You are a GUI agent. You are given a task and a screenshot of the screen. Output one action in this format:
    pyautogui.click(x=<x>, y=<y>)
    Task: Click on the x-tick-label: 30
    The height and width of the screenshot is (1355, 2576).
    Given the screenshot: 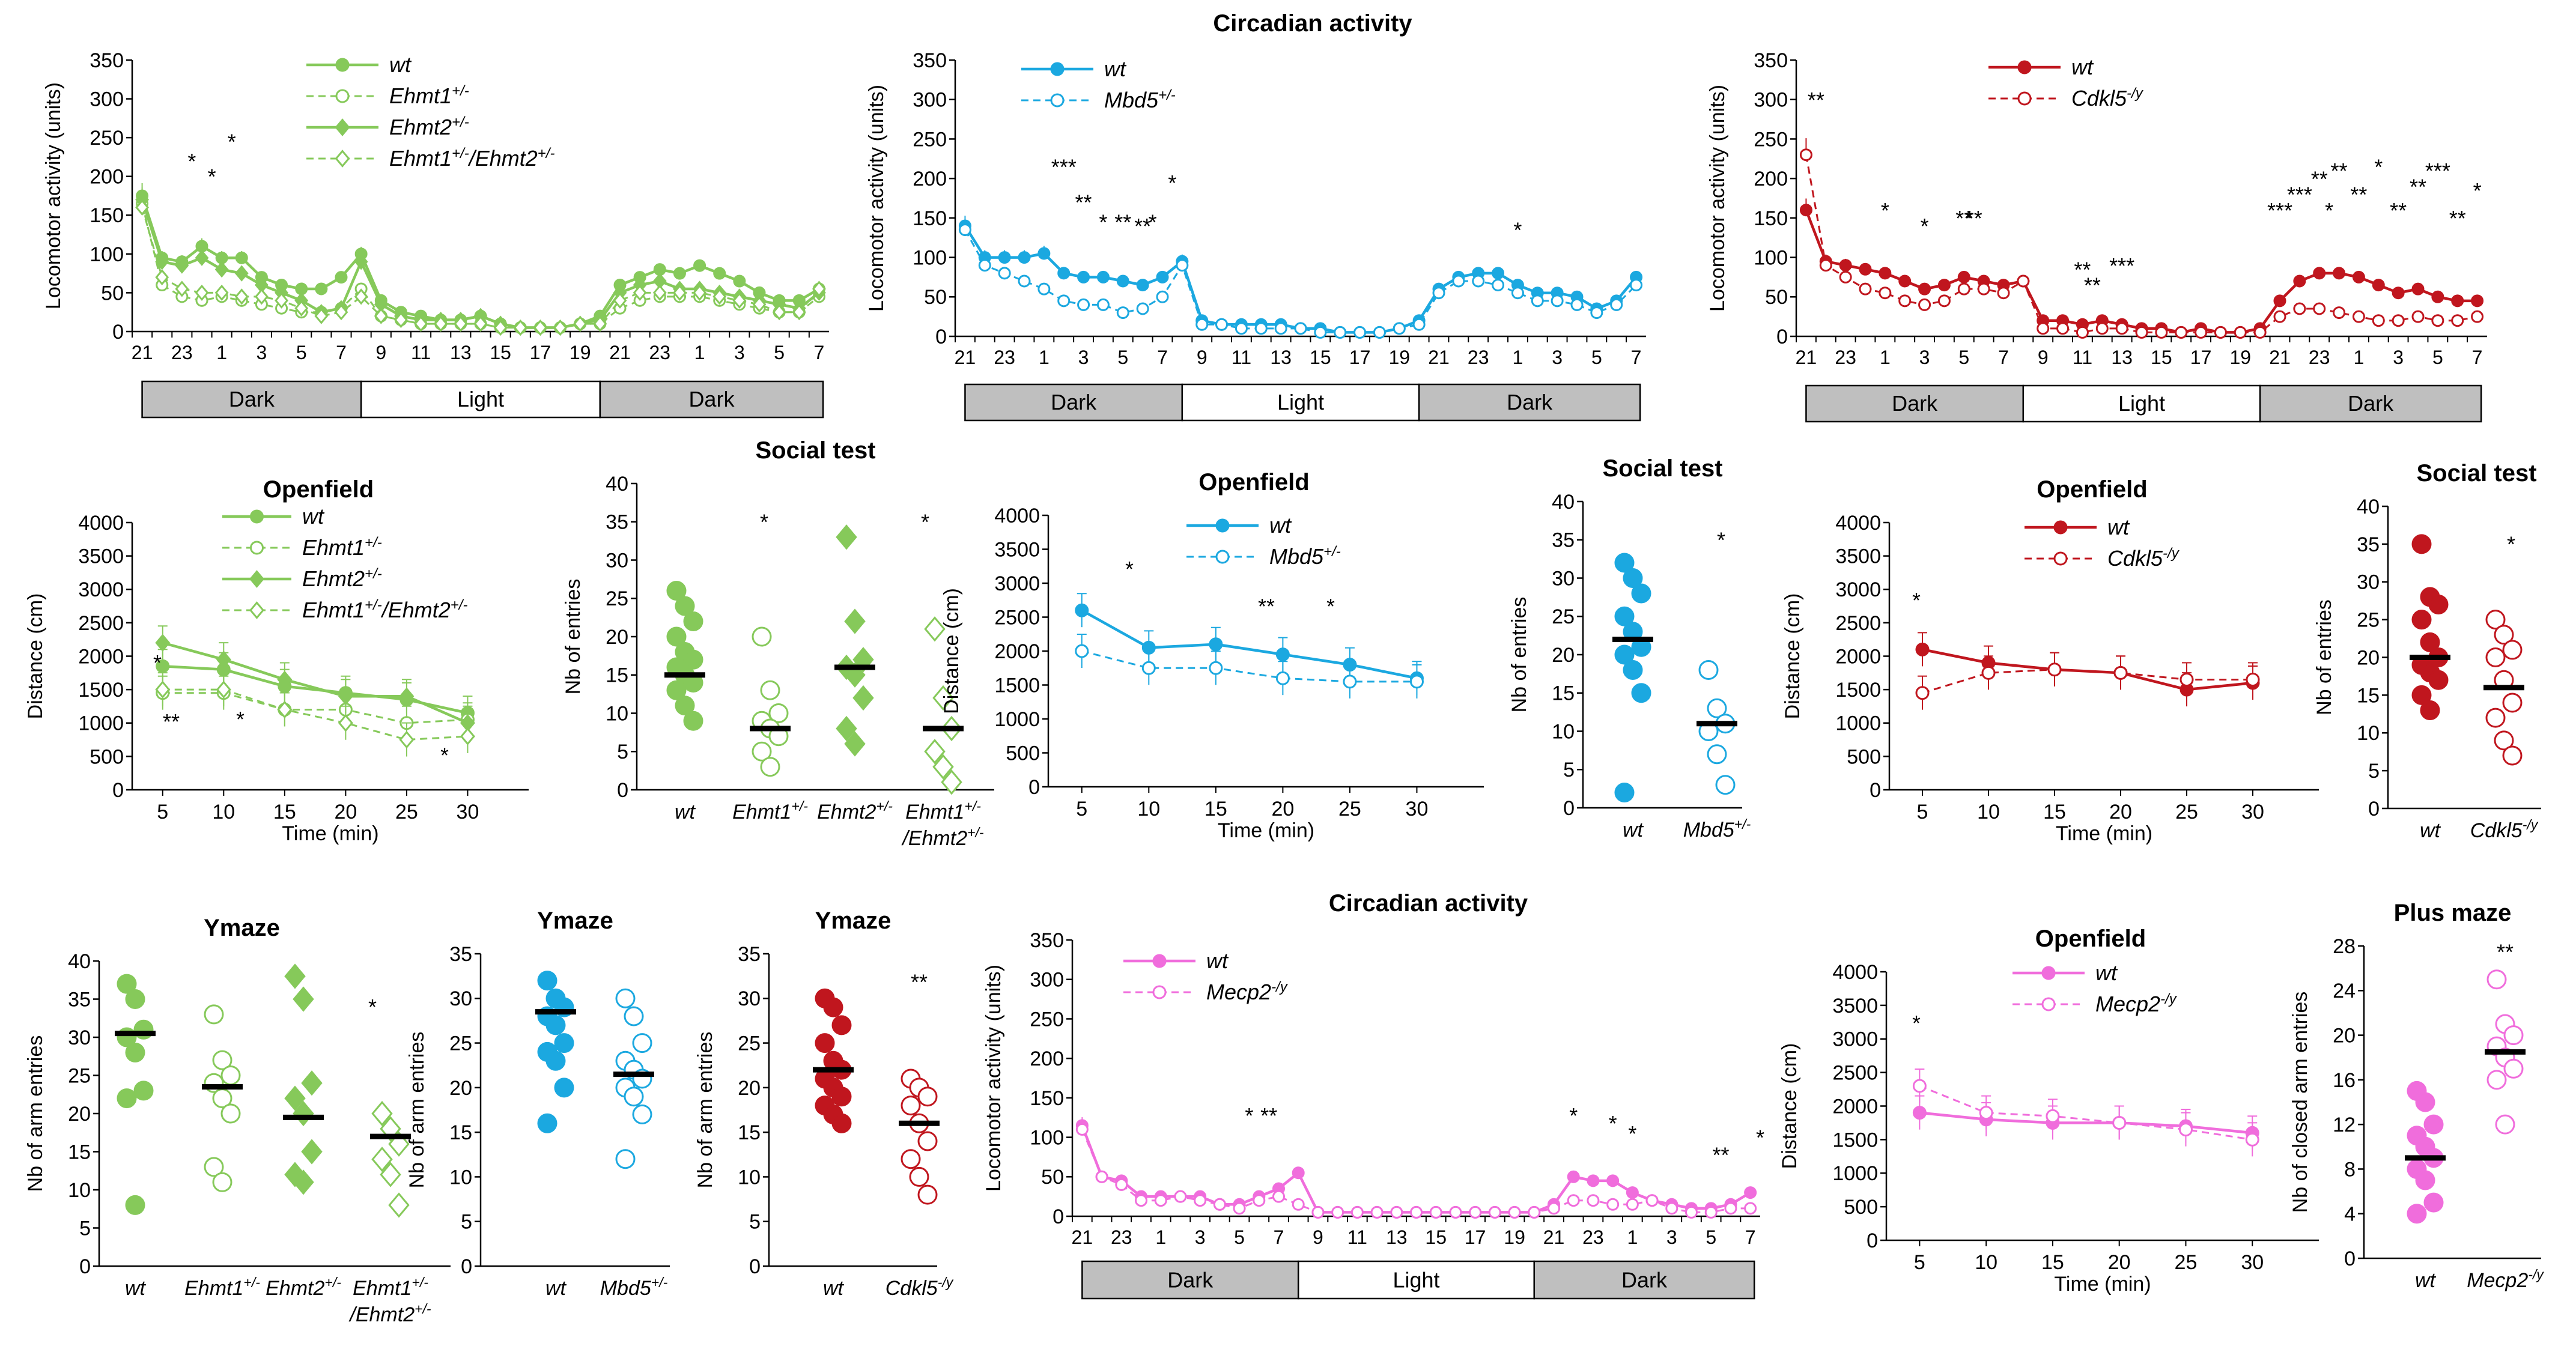 What is the action you would take?
    pyautogui.click(x=2252, y=812)
    